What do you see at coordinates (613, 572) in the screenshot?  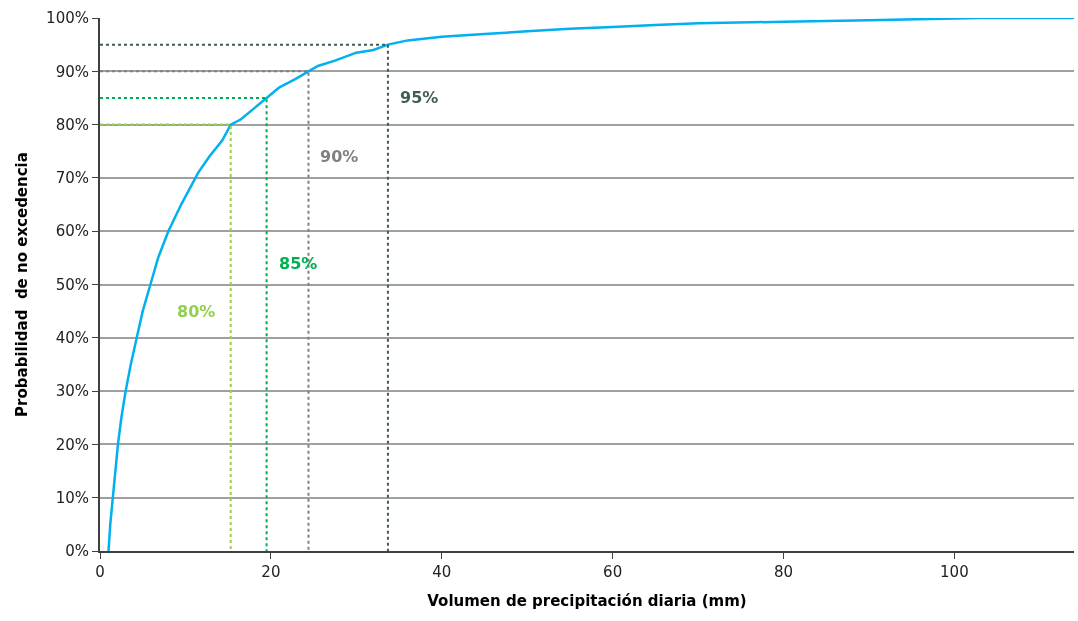 I see `x-tick-label: 60` at bounding box center [613, 572].